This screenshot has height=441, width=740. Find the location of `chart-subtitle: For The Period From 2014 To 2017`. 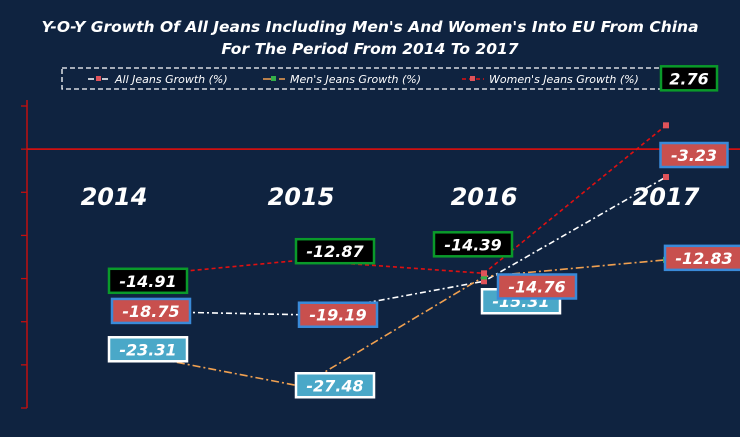

chart-subtitle: For The Period From 2014 To 2017 is located at coordinates (369, 49).